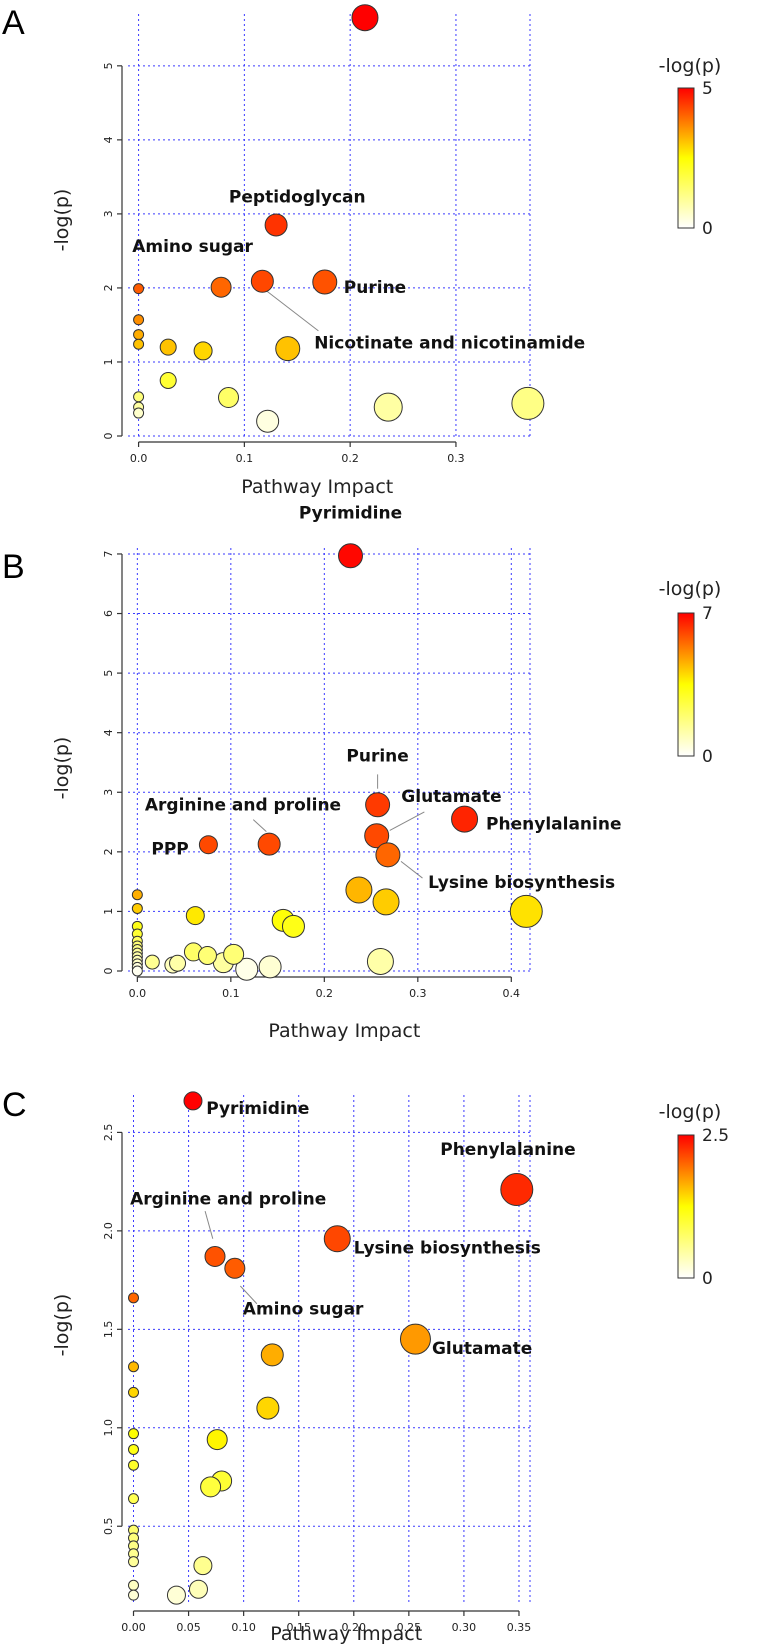 The image size is (772, 1644). What do you see at coordinates (139, 458) in the screenshot?
I see `x-tick-label: 0.0` at bounding box center [139, 458].